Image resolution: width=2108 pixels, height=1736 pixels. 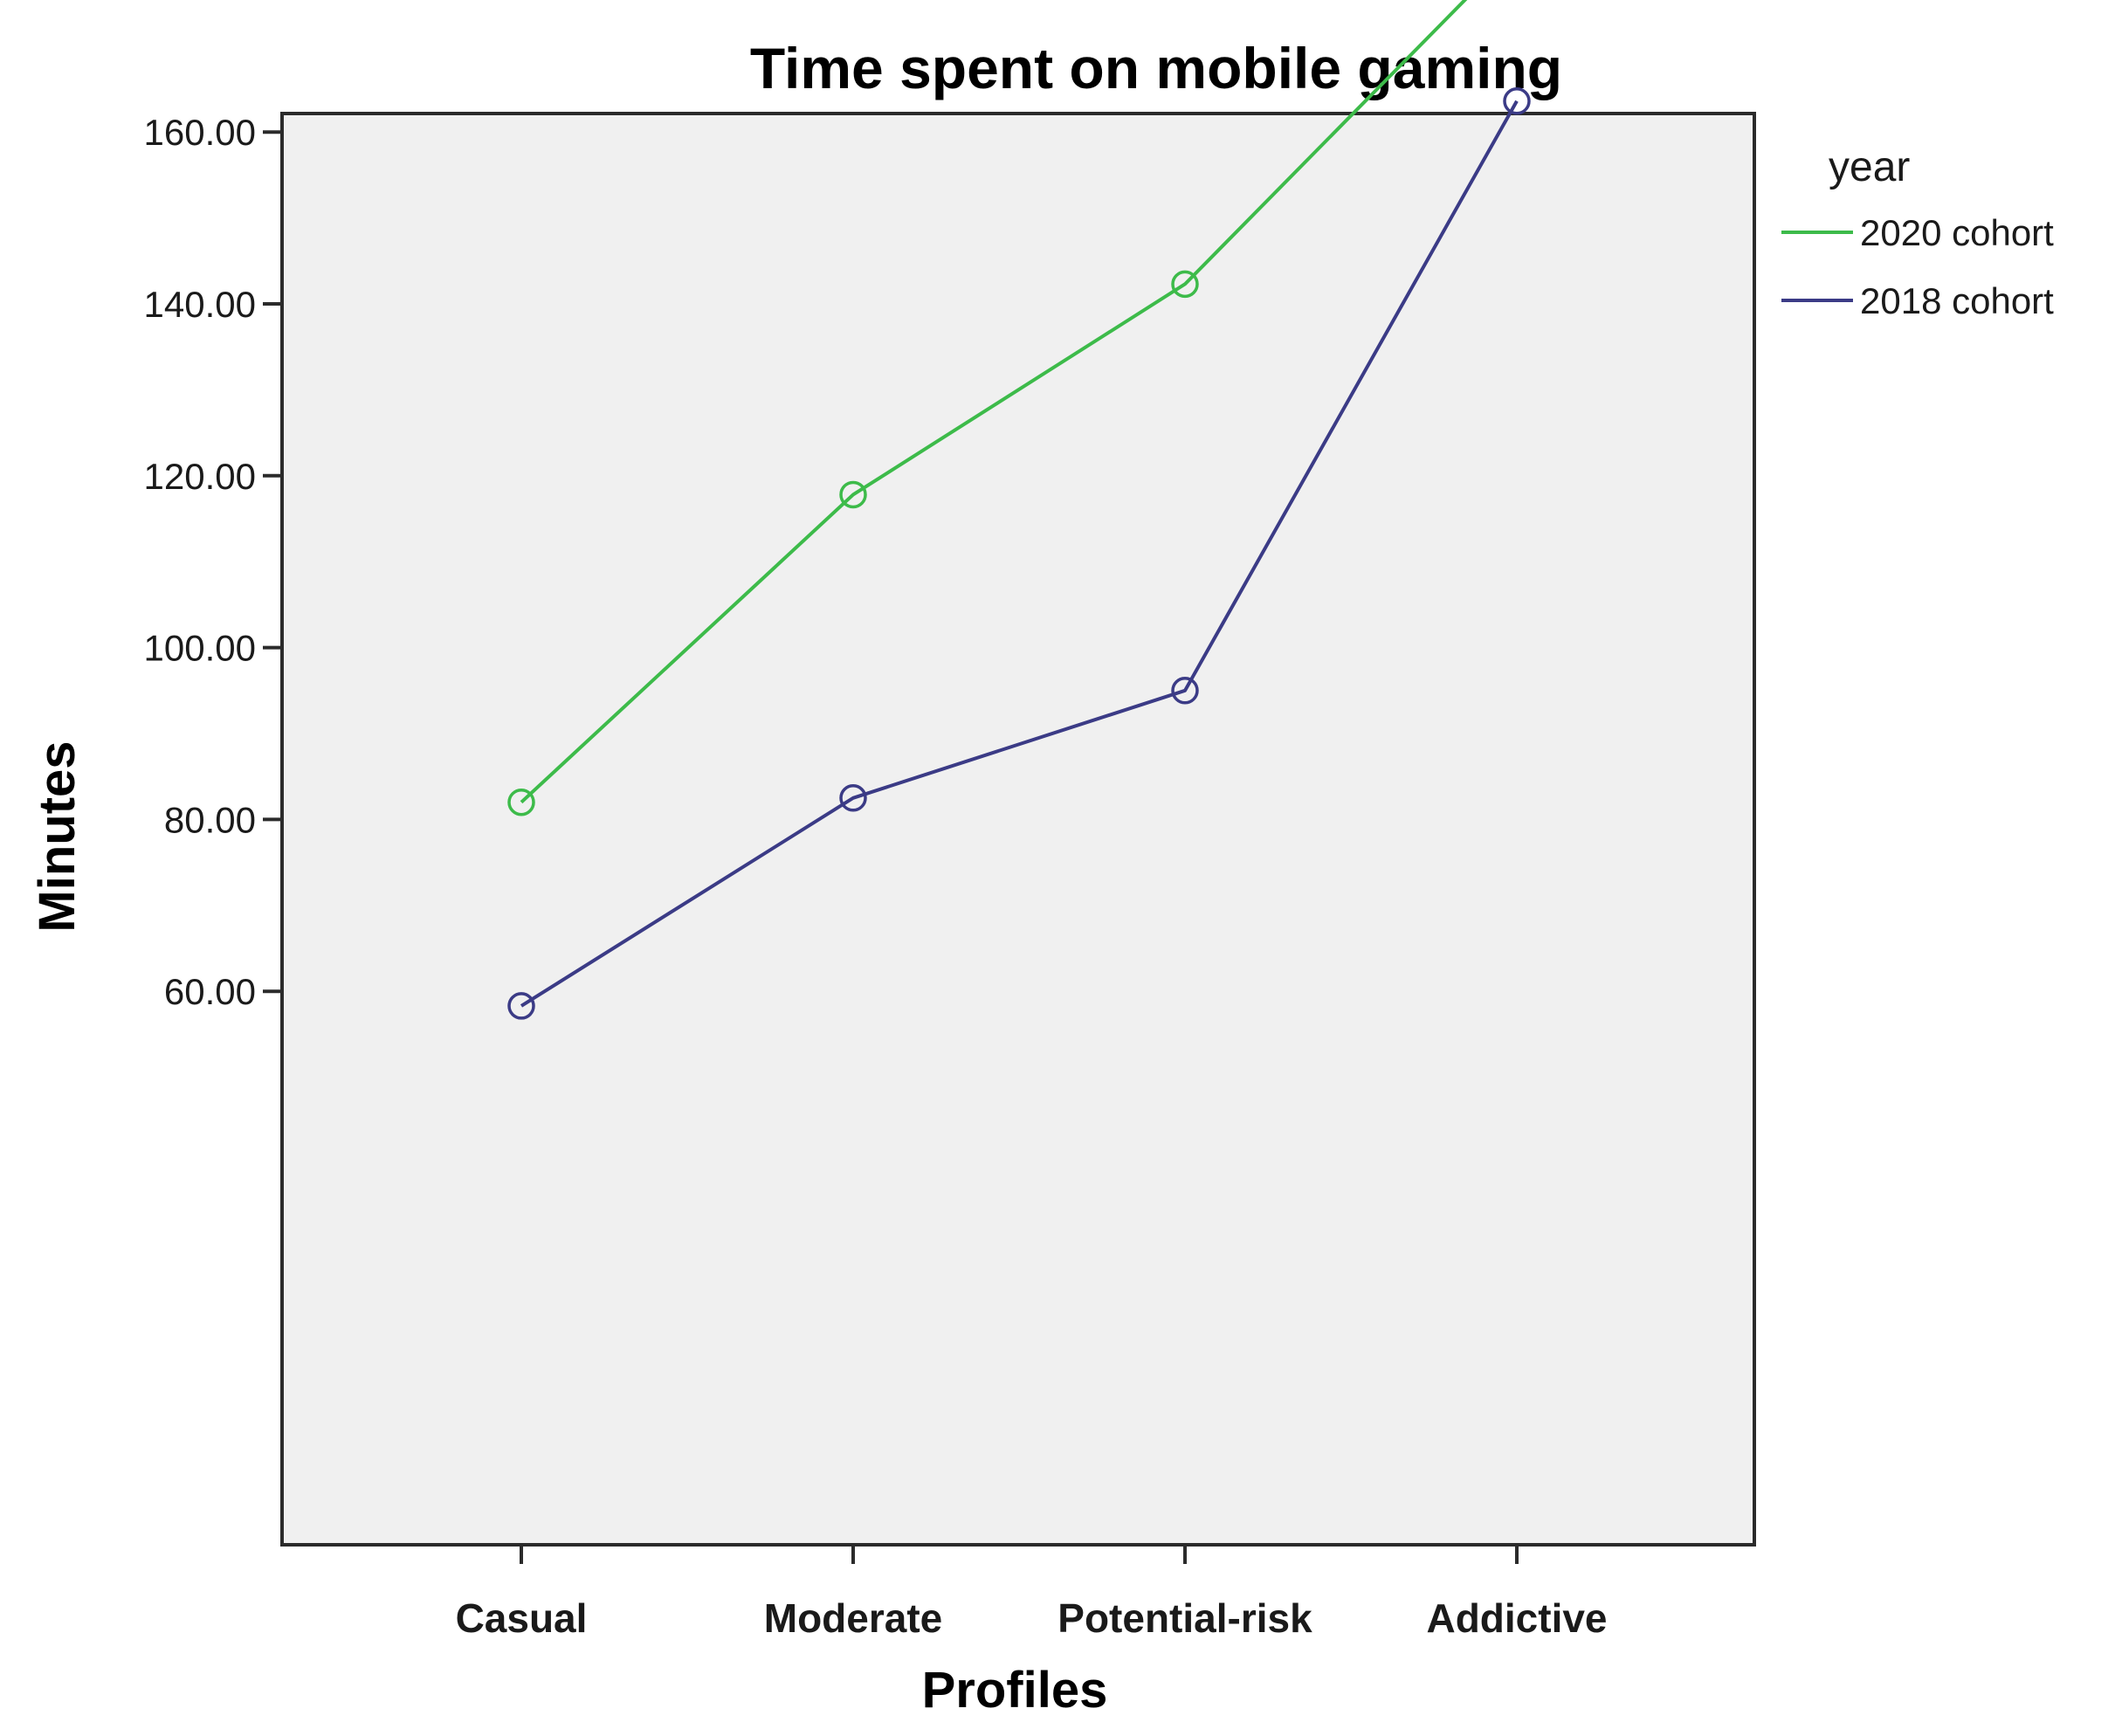 What do you see at coordinates (210, 991) in the screenshot?
I see `y-tick-label: 60.00` at bounding box center [210, 991].